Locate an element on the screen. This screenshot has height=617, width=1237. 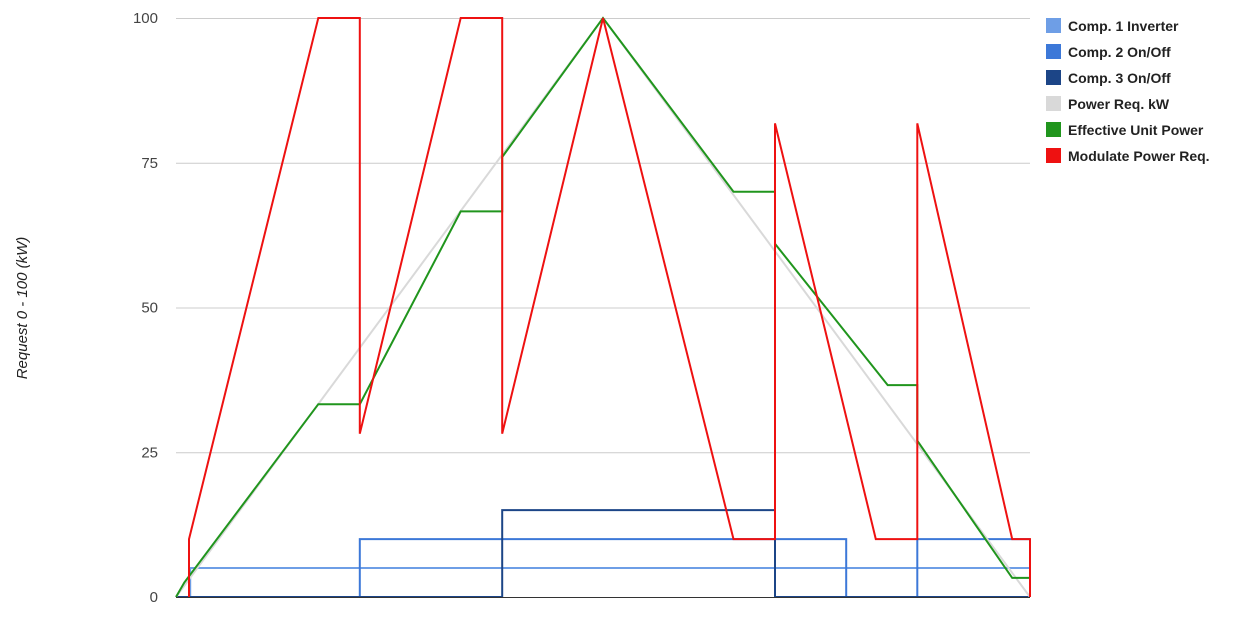
legend-item: Modulate Power Req. is located at coordinates (1128, 156).